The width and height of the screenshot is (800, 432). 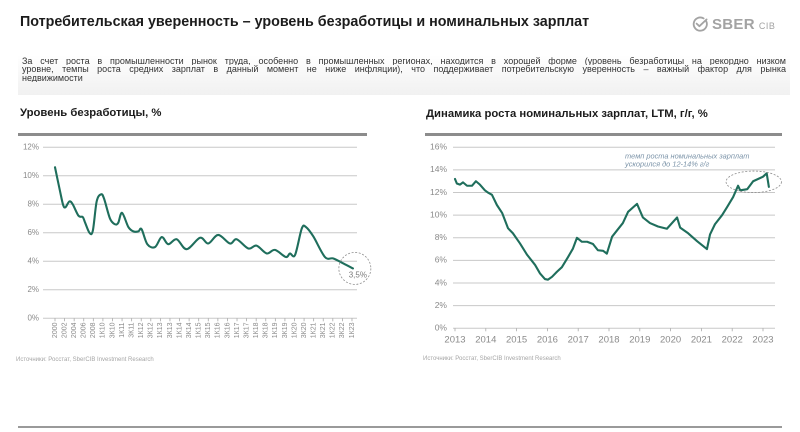 I want to click on unemployment-chart-title: Уровень безработицы, %, so click(x=91, y=113).